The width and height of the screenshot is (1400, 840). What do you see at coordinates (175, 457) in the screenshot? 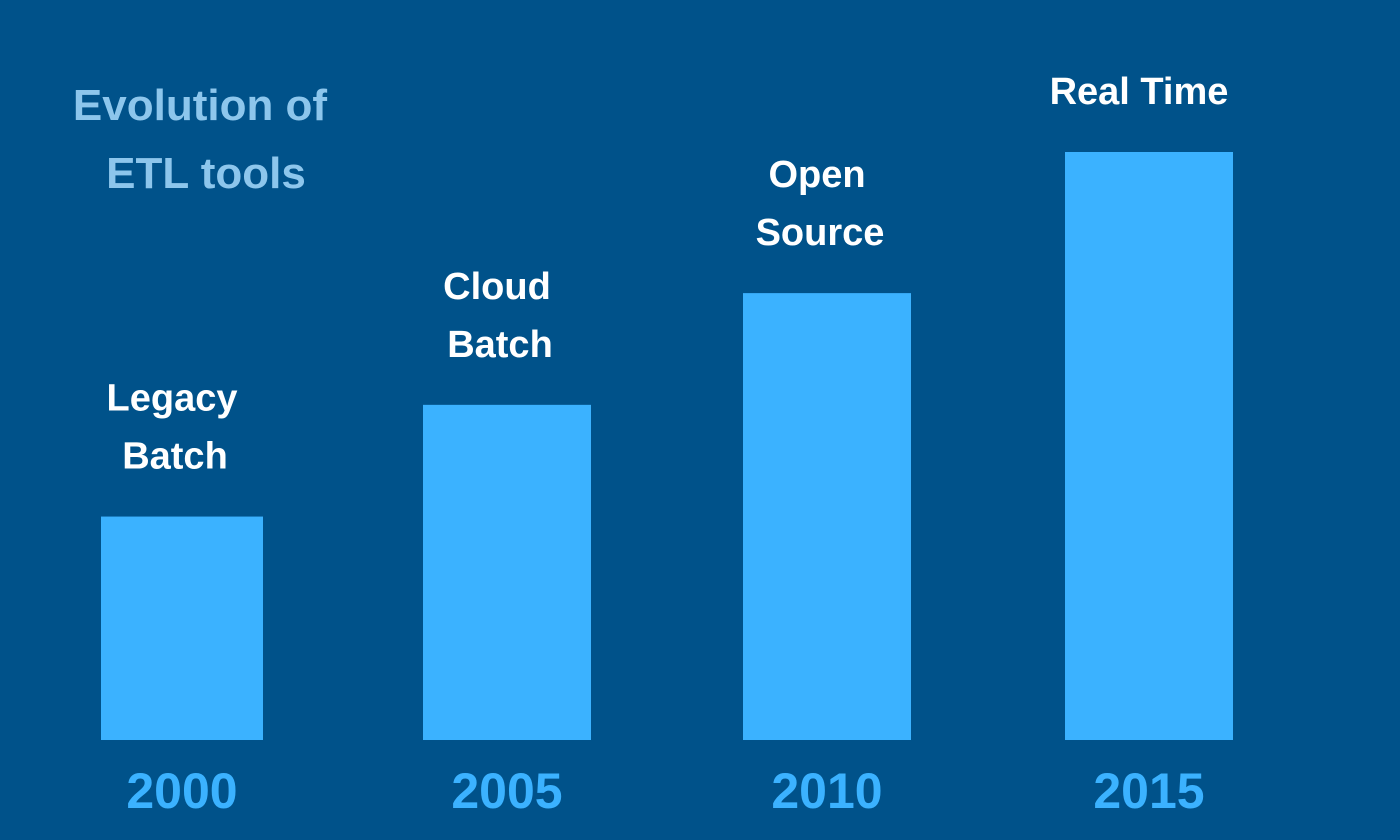
I see `bar-label-2000-line-2: Batch` at bounding box center [175, 457].